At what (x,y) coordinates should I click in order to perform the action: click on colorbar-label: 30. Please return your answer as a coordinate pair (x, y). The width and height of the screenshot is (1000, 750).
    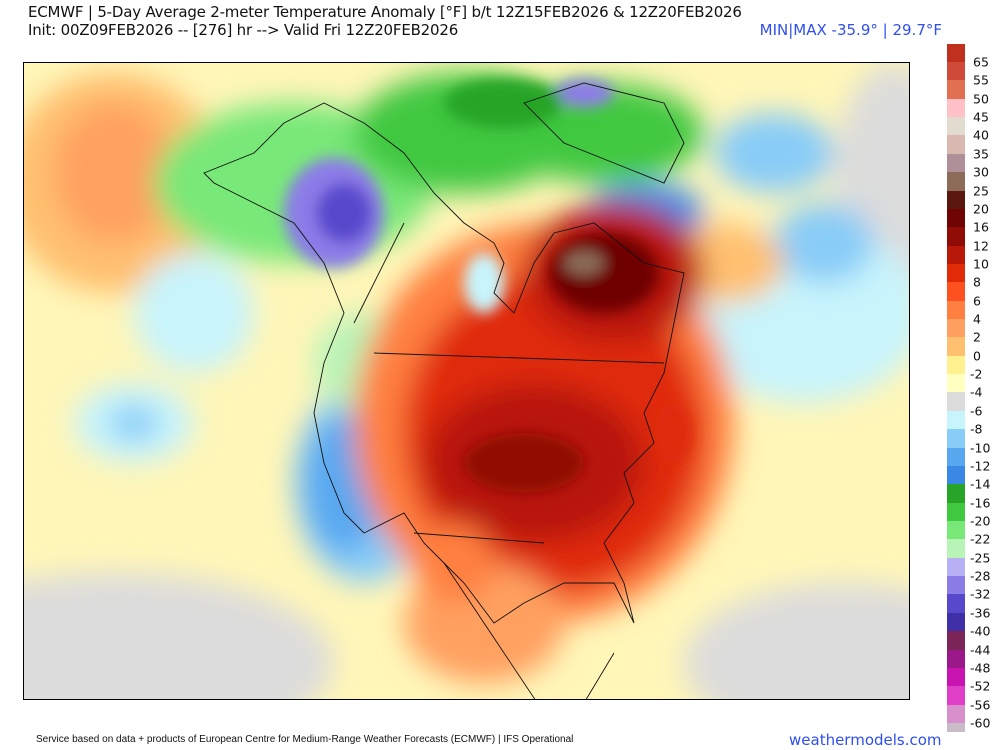
    Looking at the image, I should click on (981, 172).